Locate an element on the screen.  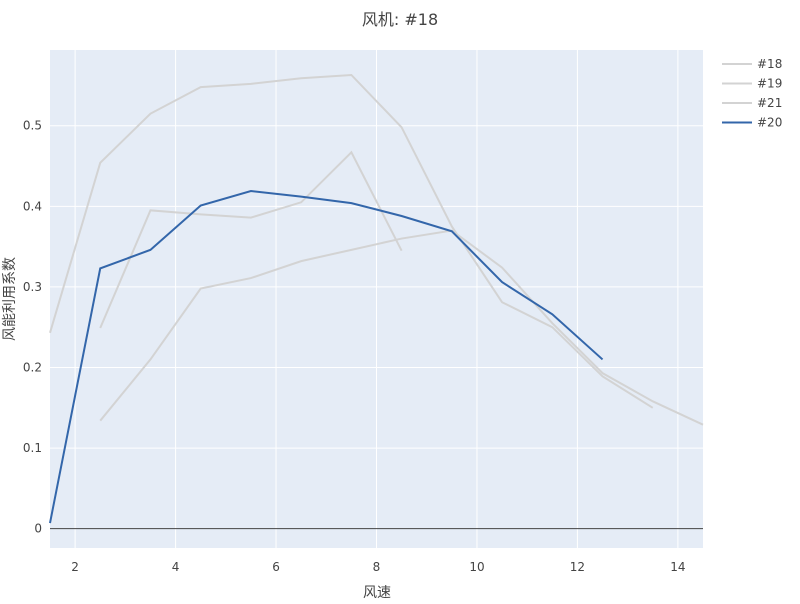
y-tick-label: 0.5 is located at coordinates (32, 126).